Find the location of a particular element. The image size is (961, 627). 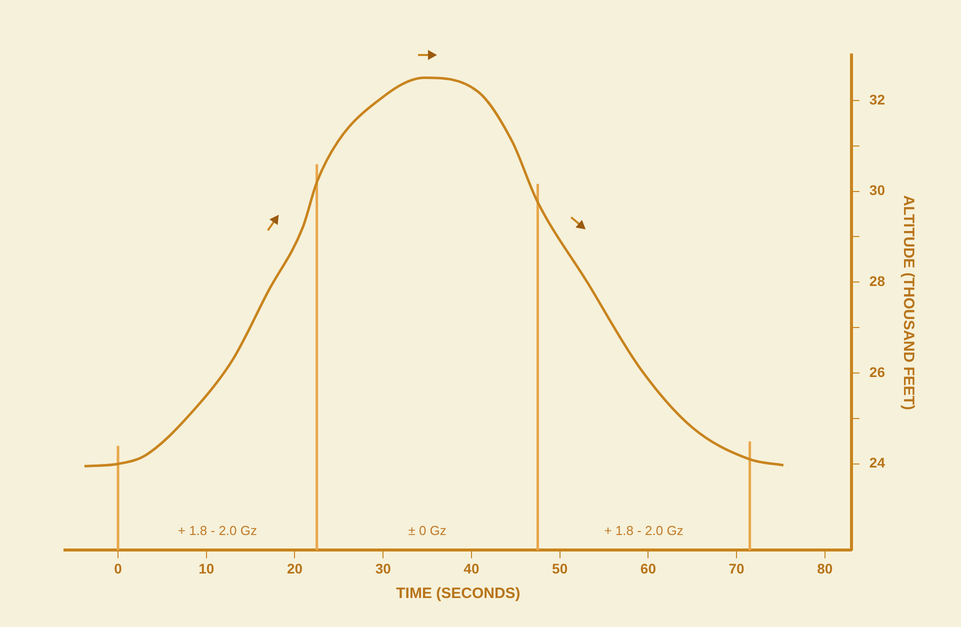

x-tick-label: 0 is located at coordinates (118, 568).